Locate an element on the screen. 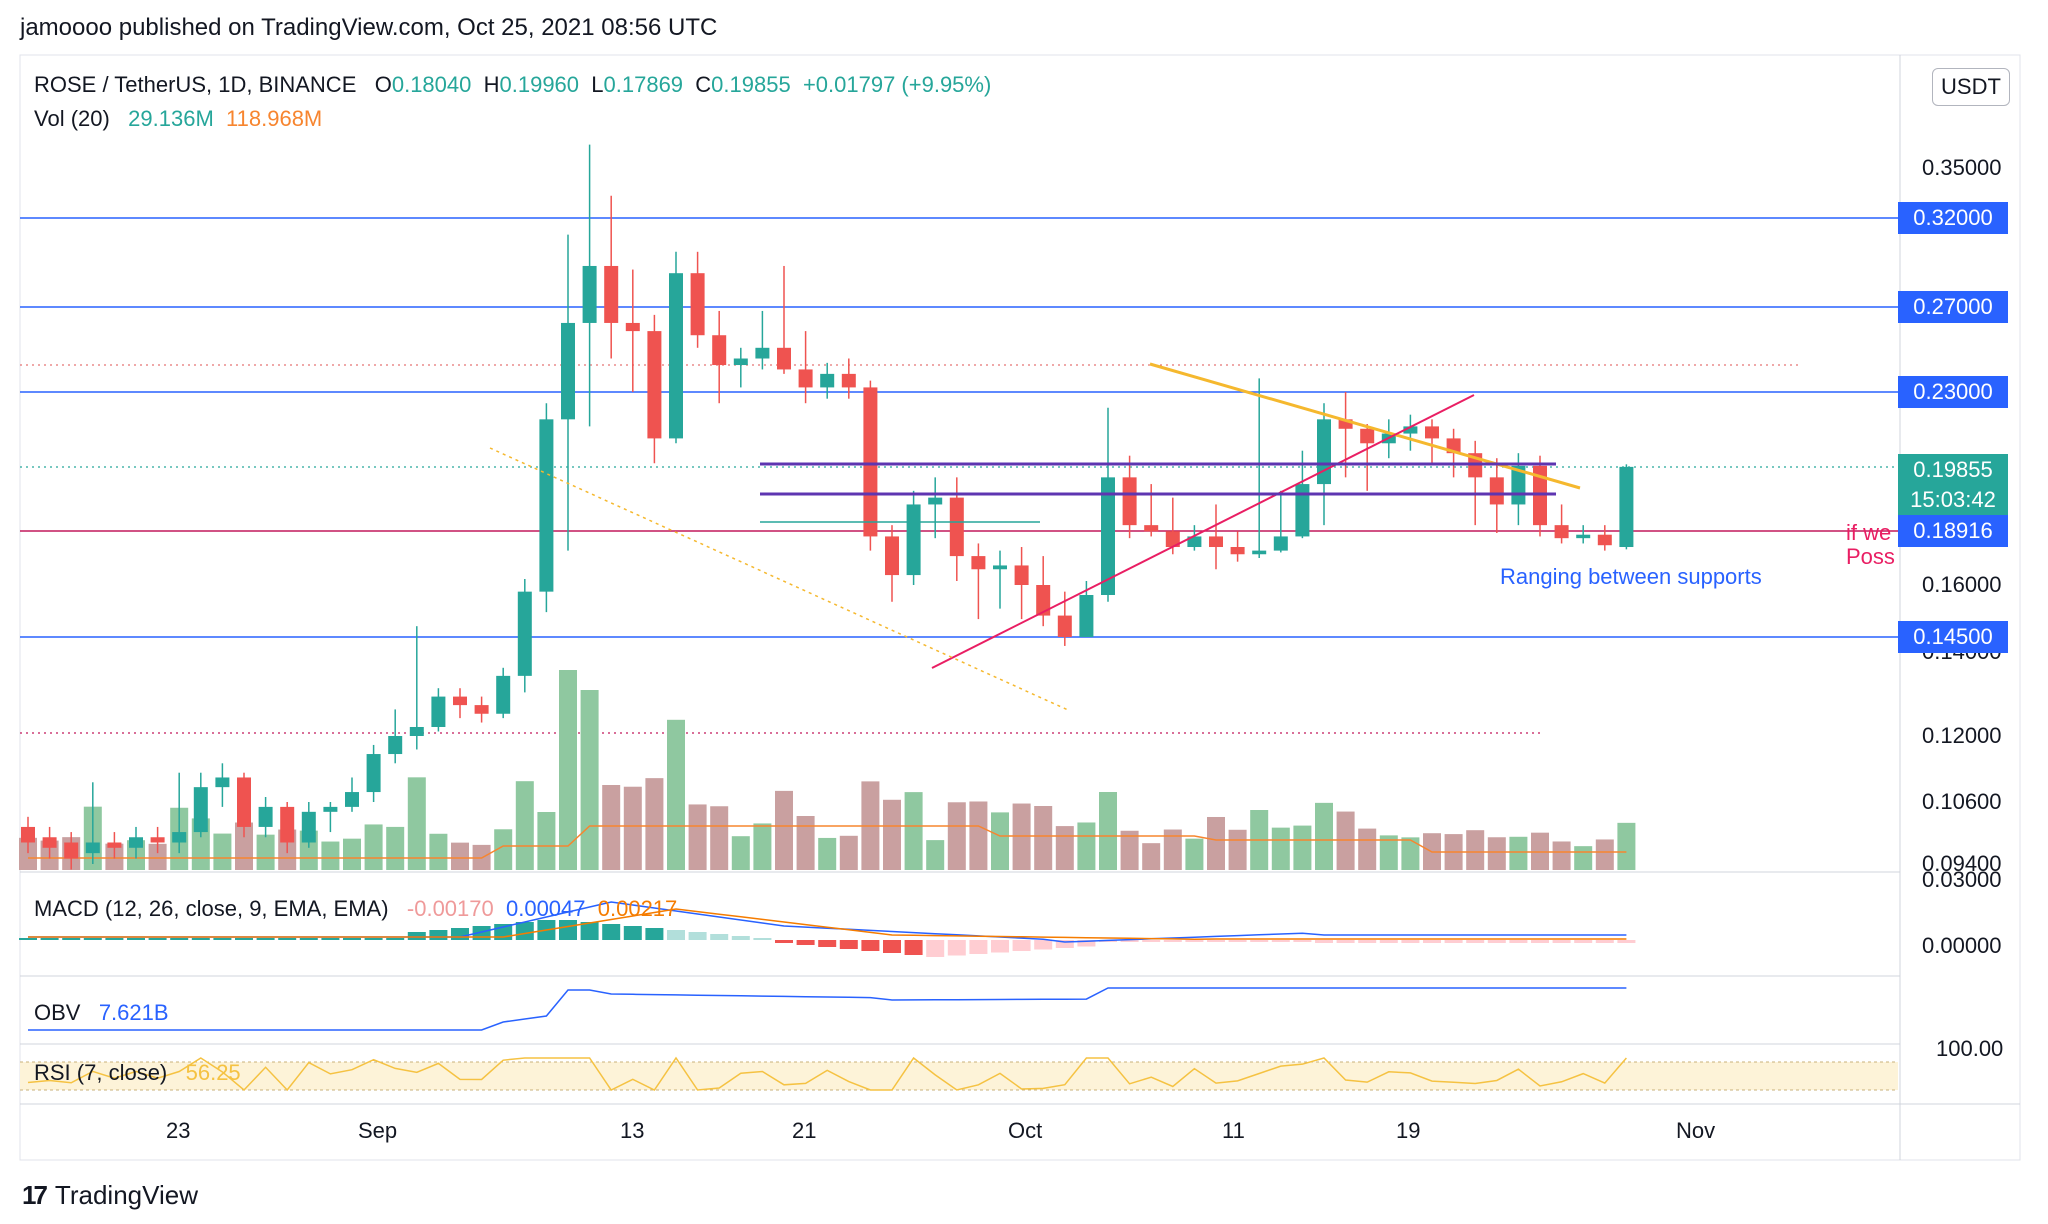 The height and width of the screenshot is (1224, 2048). annotation-if-we: if we is located at coordinates (1869, 532).